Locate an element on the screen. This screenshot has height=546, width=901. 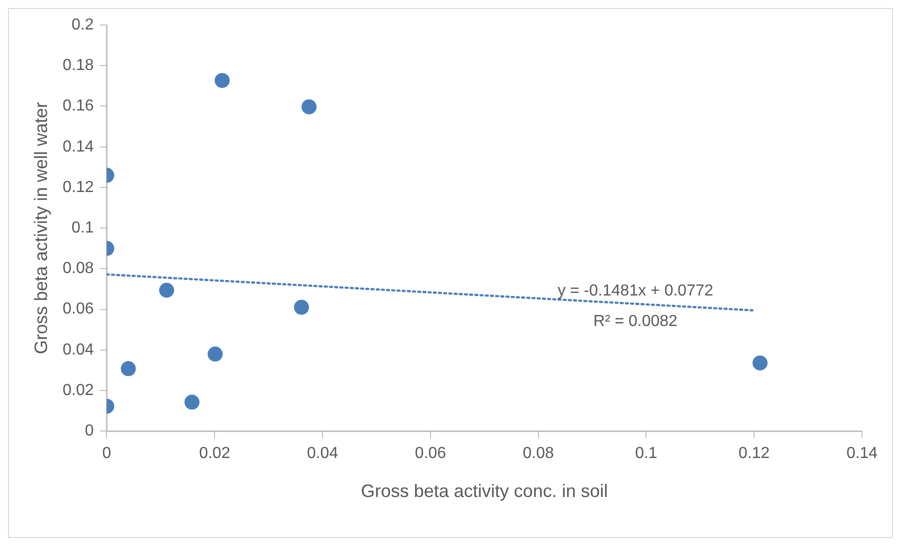
x-axis-title: Gross beta activity conc. in soil is located at coordinates (484, 491).